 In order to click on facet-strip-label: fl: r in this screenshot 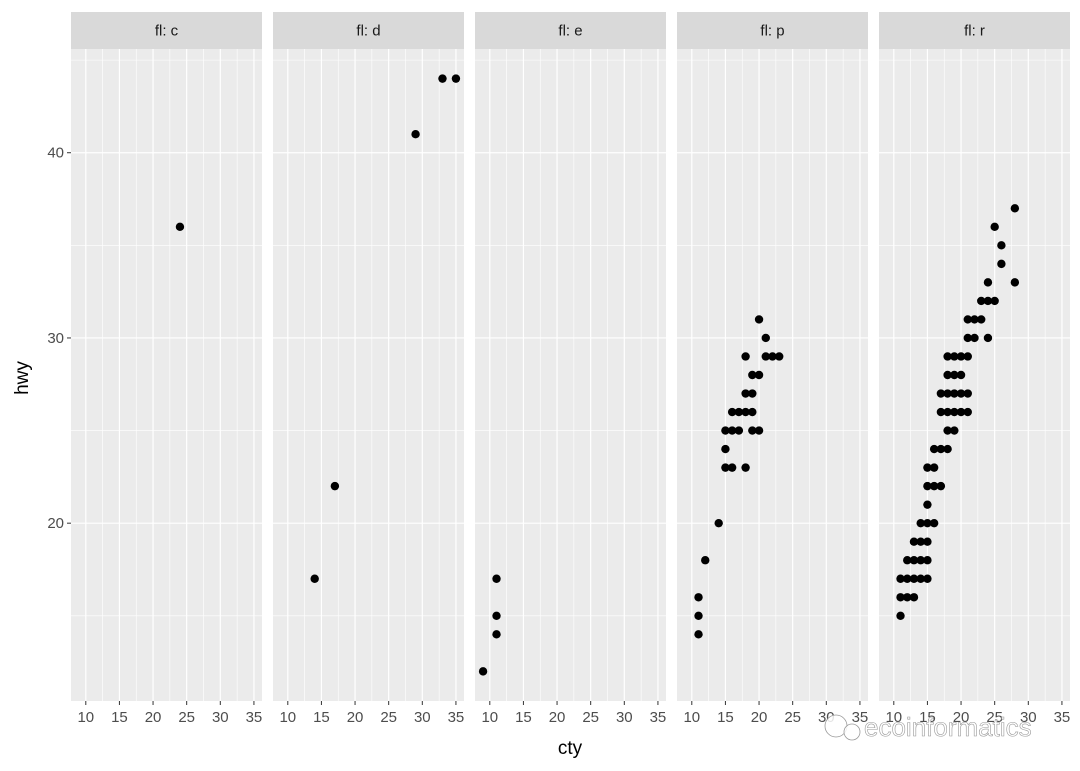, I will do `click(974, 31)`.